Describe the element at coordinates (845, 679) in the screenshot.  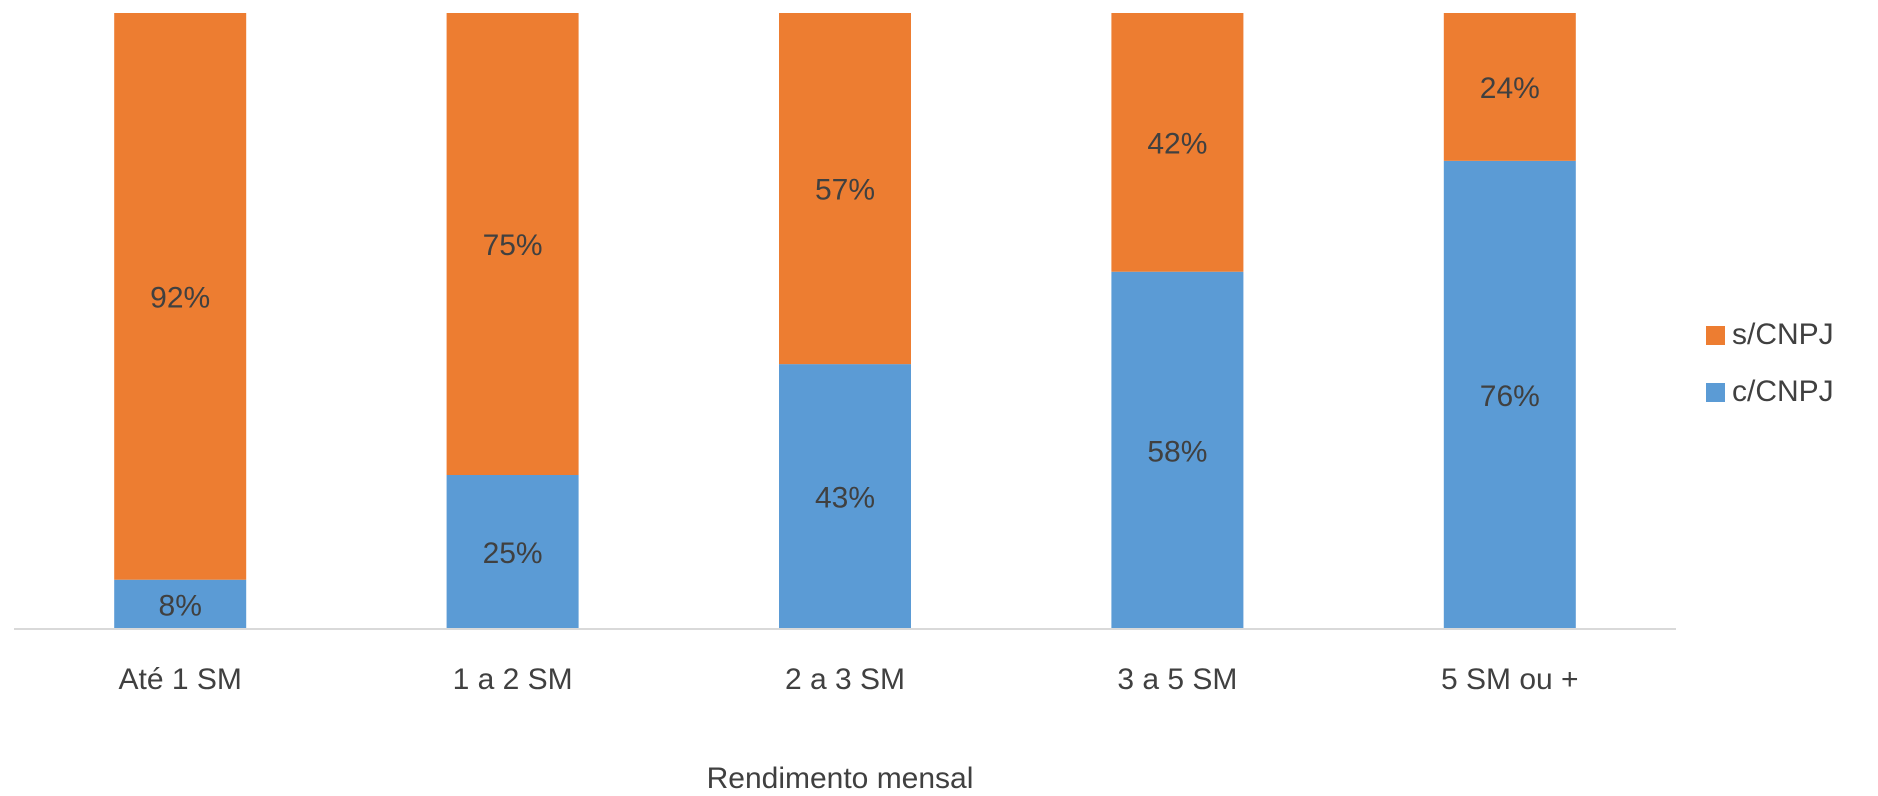
I see `x-tick-label-2-a-3-sm: 2 a 3 SM` at that location.